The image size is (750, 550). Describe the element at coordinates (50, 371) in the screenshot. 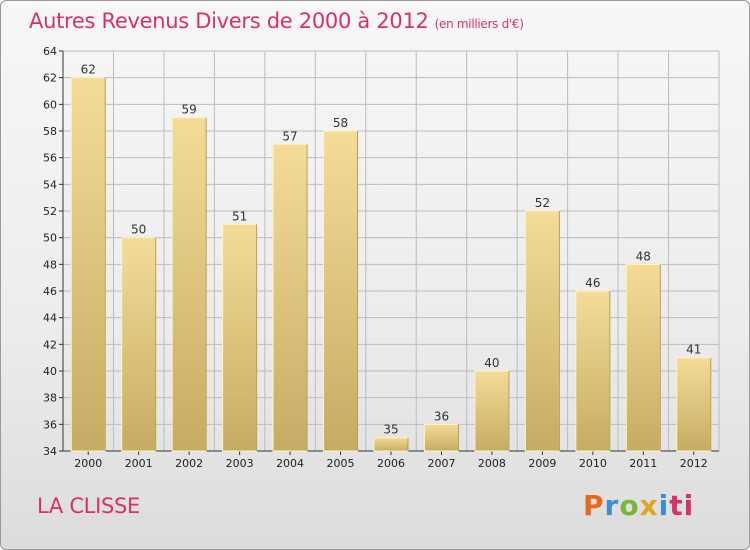

I see `y-tick-label: 40` at that location.